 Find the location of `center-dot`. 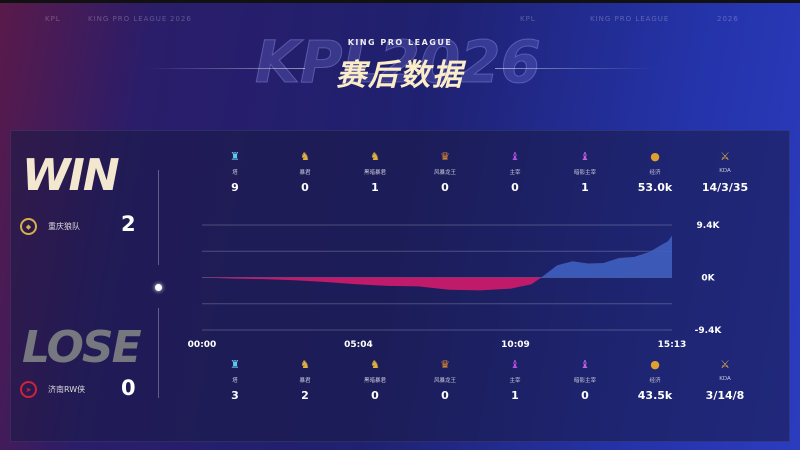

center-dot is located at coordinates (158, 287).